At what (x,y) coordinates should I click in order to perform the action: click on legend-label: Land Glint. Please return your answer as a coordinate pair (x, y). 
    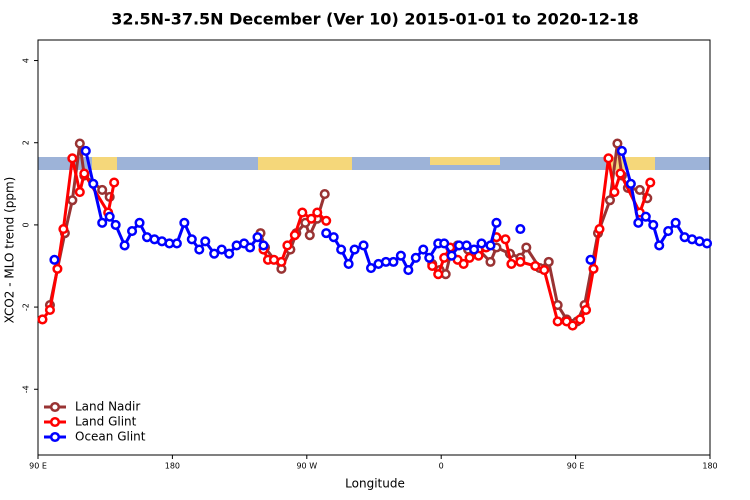
    Looking at the image, I should click on (106, 422).